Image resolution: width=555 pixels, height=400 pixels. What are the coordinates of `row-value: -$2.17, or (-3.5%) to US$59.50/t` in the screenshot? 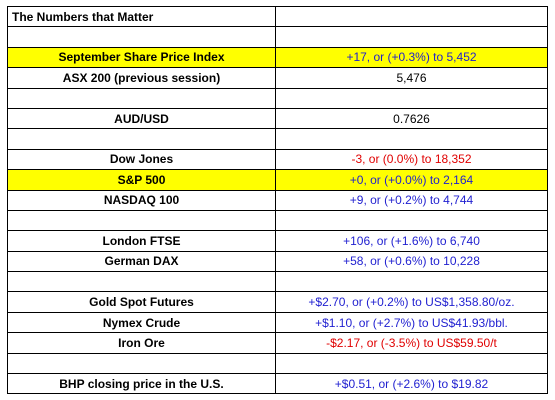 It's located at (411, 343).